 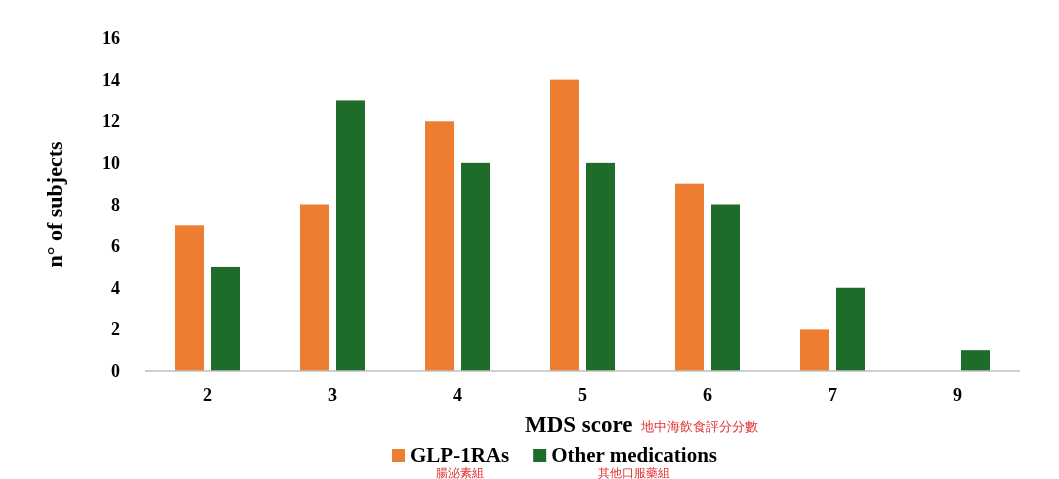 What do you see at coordinates (115, 371) in the screenshot?
I see `y-tick-label: 0` at bounding box center [115, 371].